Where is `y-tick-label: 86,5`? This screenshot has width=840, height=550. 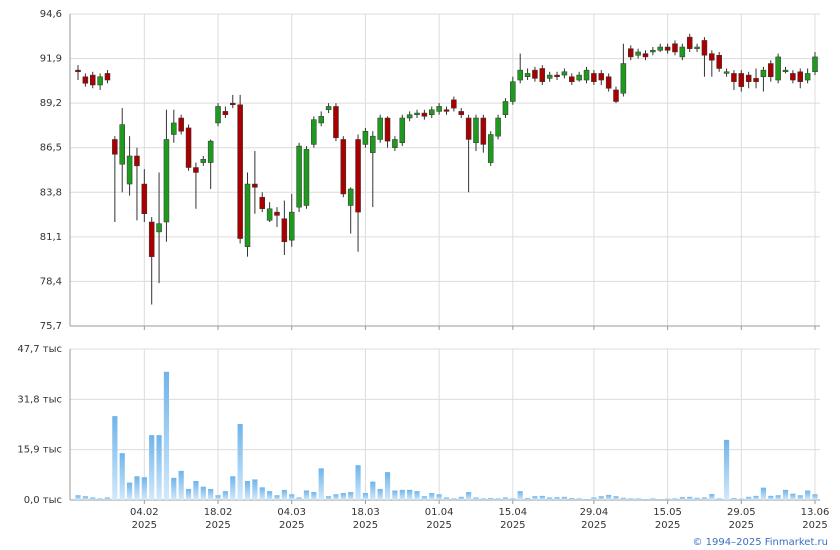 y-tick-label: 86,5 is located at coordinates (51, 148).